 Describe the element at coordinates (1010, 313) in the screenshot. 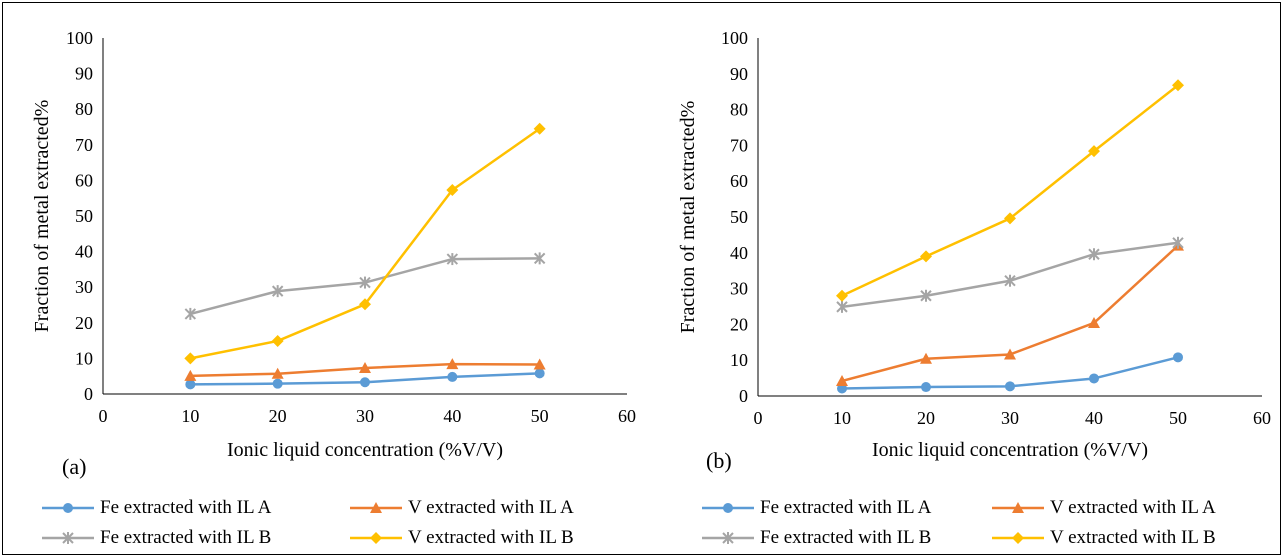

I see `series-line-v_a` at that location.